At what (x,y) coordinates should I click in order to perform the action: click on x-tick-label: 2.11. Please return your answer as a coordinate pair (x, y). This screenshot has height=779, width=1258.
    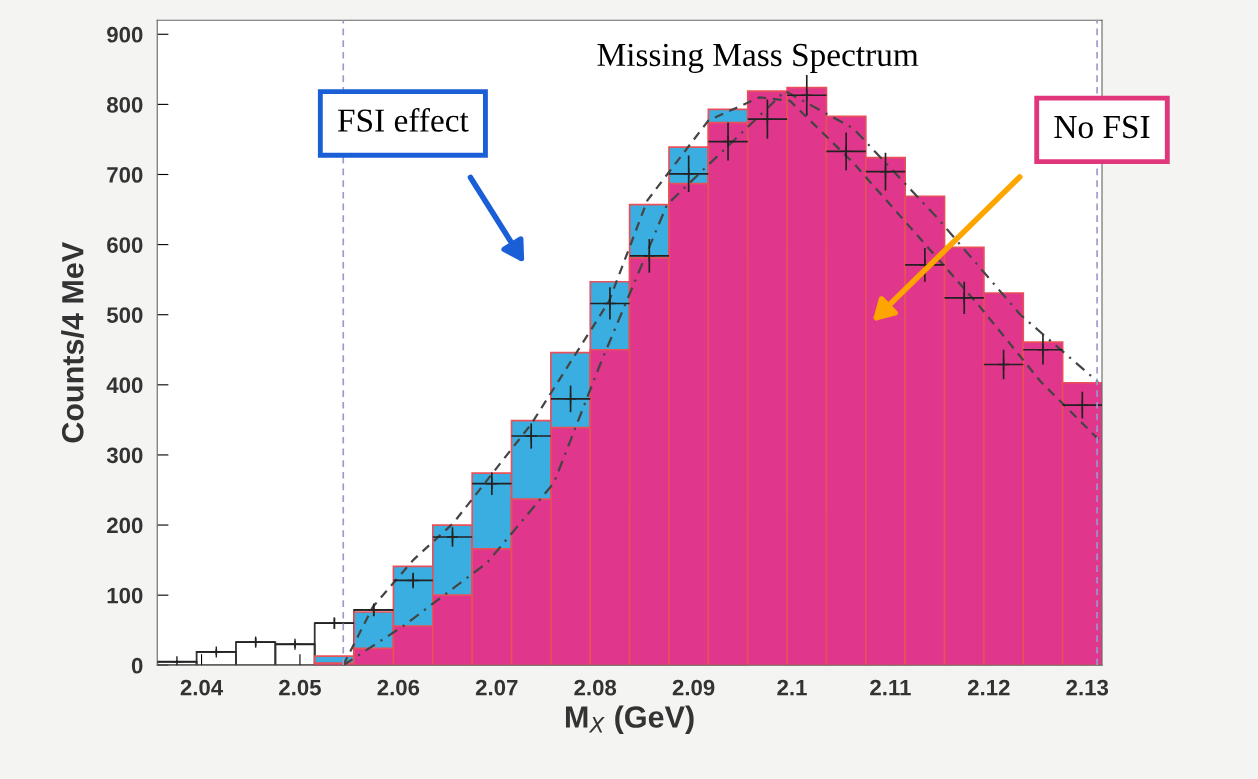
    Looking at the image, I should click on (890, 687).